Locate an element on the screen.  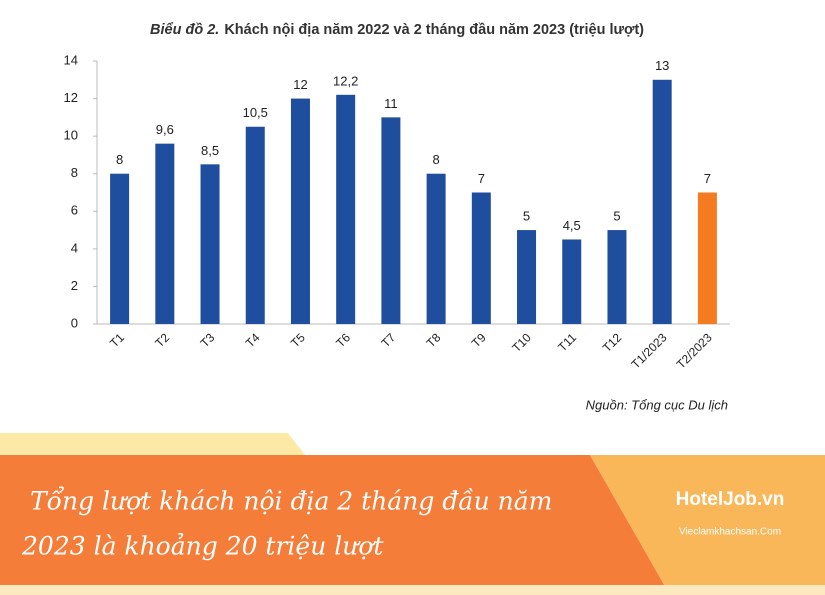
value-label: 12 is located at coordinates (300, 84).